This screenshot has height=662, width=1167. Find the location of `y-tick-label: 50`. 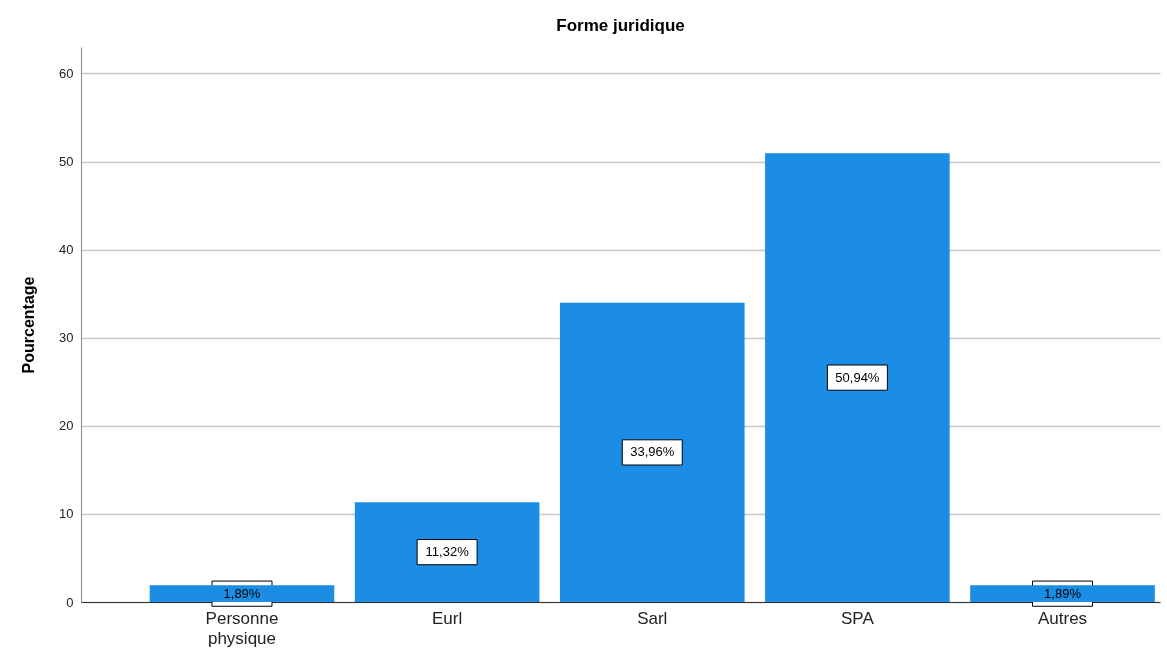

y-tick-label: 50 is located at coordinates (66, 162).